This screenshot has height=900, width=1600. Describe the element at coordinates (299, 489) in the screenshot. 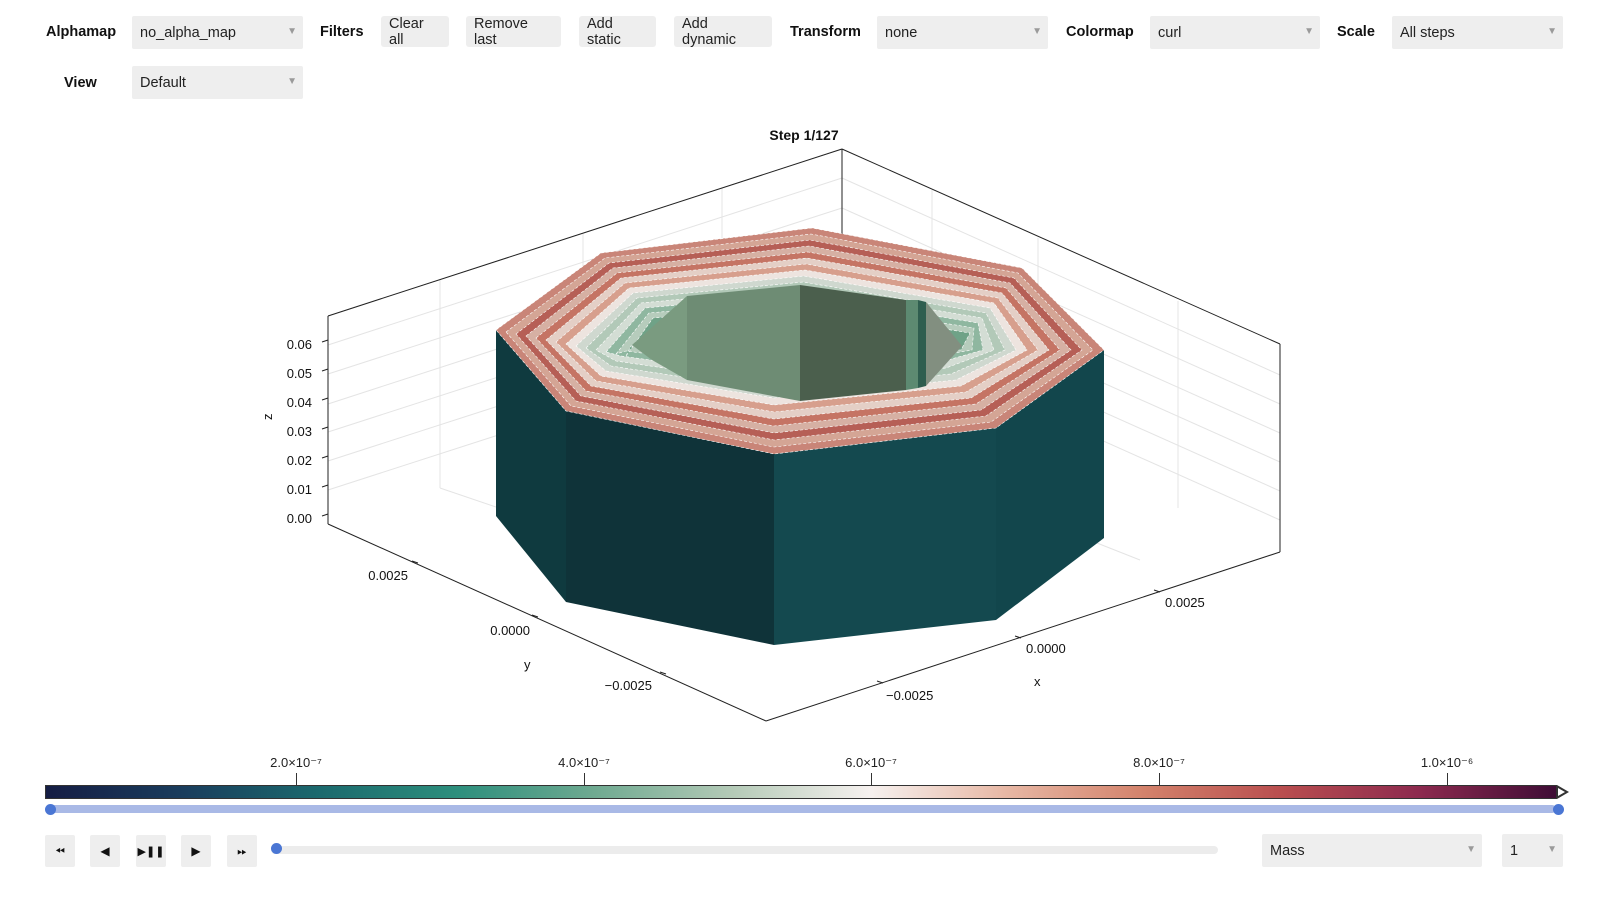

I see `z-tick-label: 0.01` at that location.